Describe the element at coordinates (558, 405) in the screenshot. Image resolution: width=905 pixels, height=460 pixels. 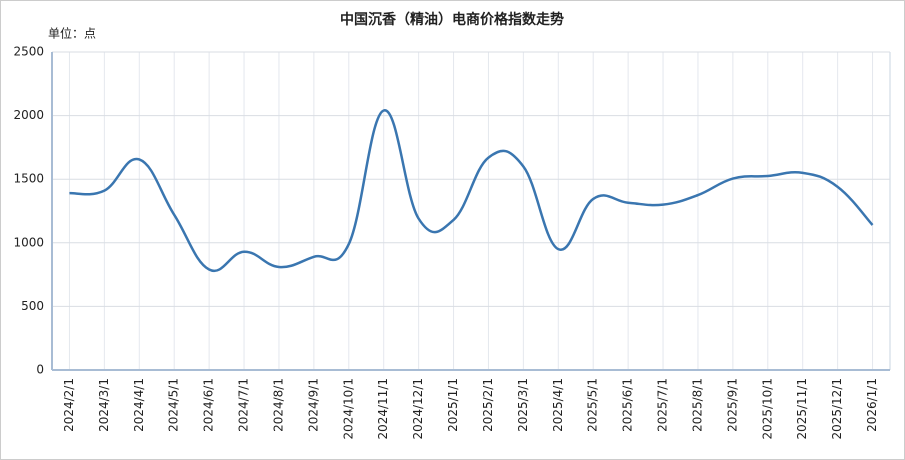
I see `x-tick-label: 2025/4/1` at that location.